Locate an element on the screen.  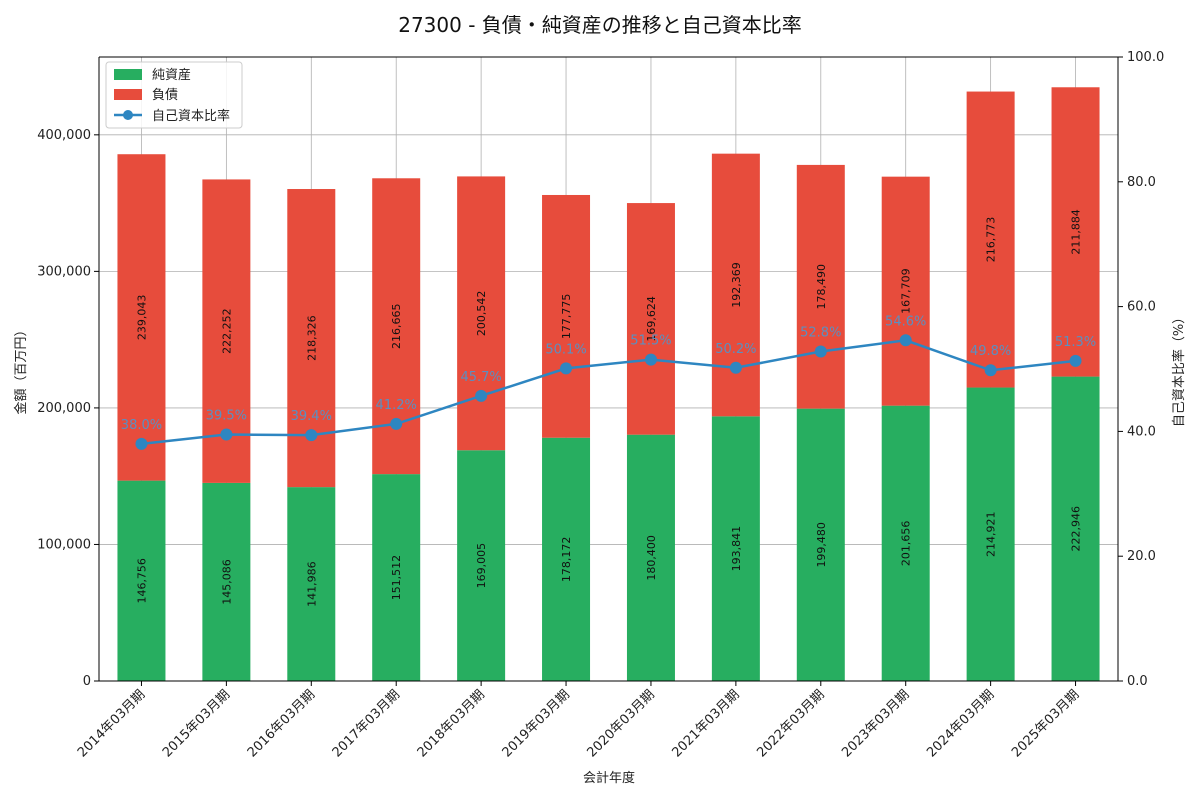
x-tick-label: 2018年03月期 is located at coordinates (451, 723).